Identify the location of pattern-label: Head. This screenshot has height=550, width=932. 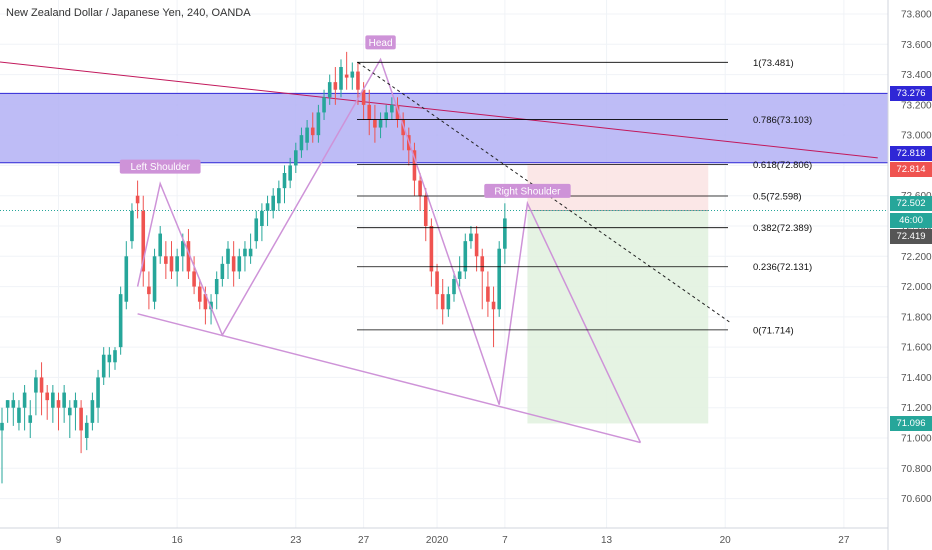
(380, 42).